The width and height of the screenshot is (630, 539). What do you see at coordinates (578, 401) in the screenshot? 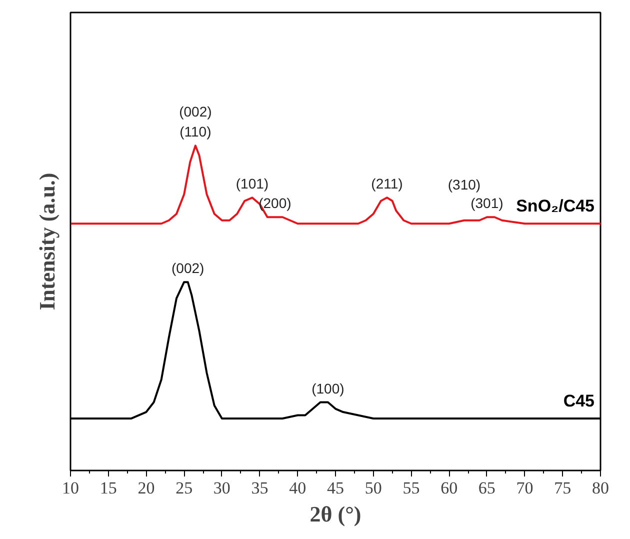
I see `series-label: C45` at bounding box center [578, 401].